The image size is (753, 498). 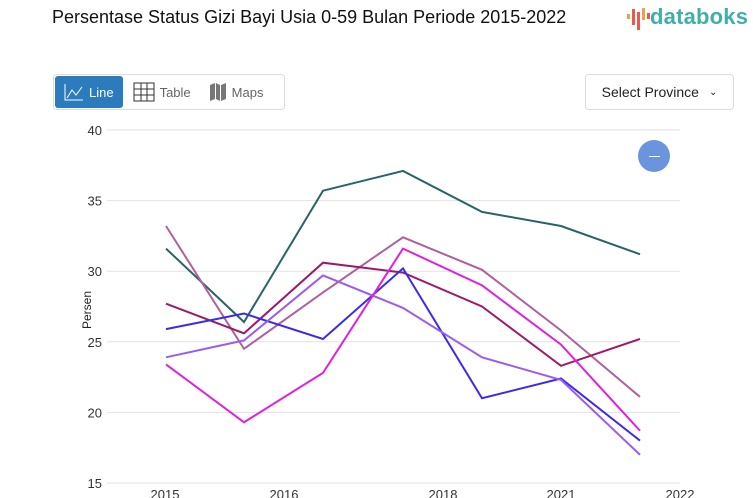 I want to click on logo-text: databoks, so click(x=699, y=16).